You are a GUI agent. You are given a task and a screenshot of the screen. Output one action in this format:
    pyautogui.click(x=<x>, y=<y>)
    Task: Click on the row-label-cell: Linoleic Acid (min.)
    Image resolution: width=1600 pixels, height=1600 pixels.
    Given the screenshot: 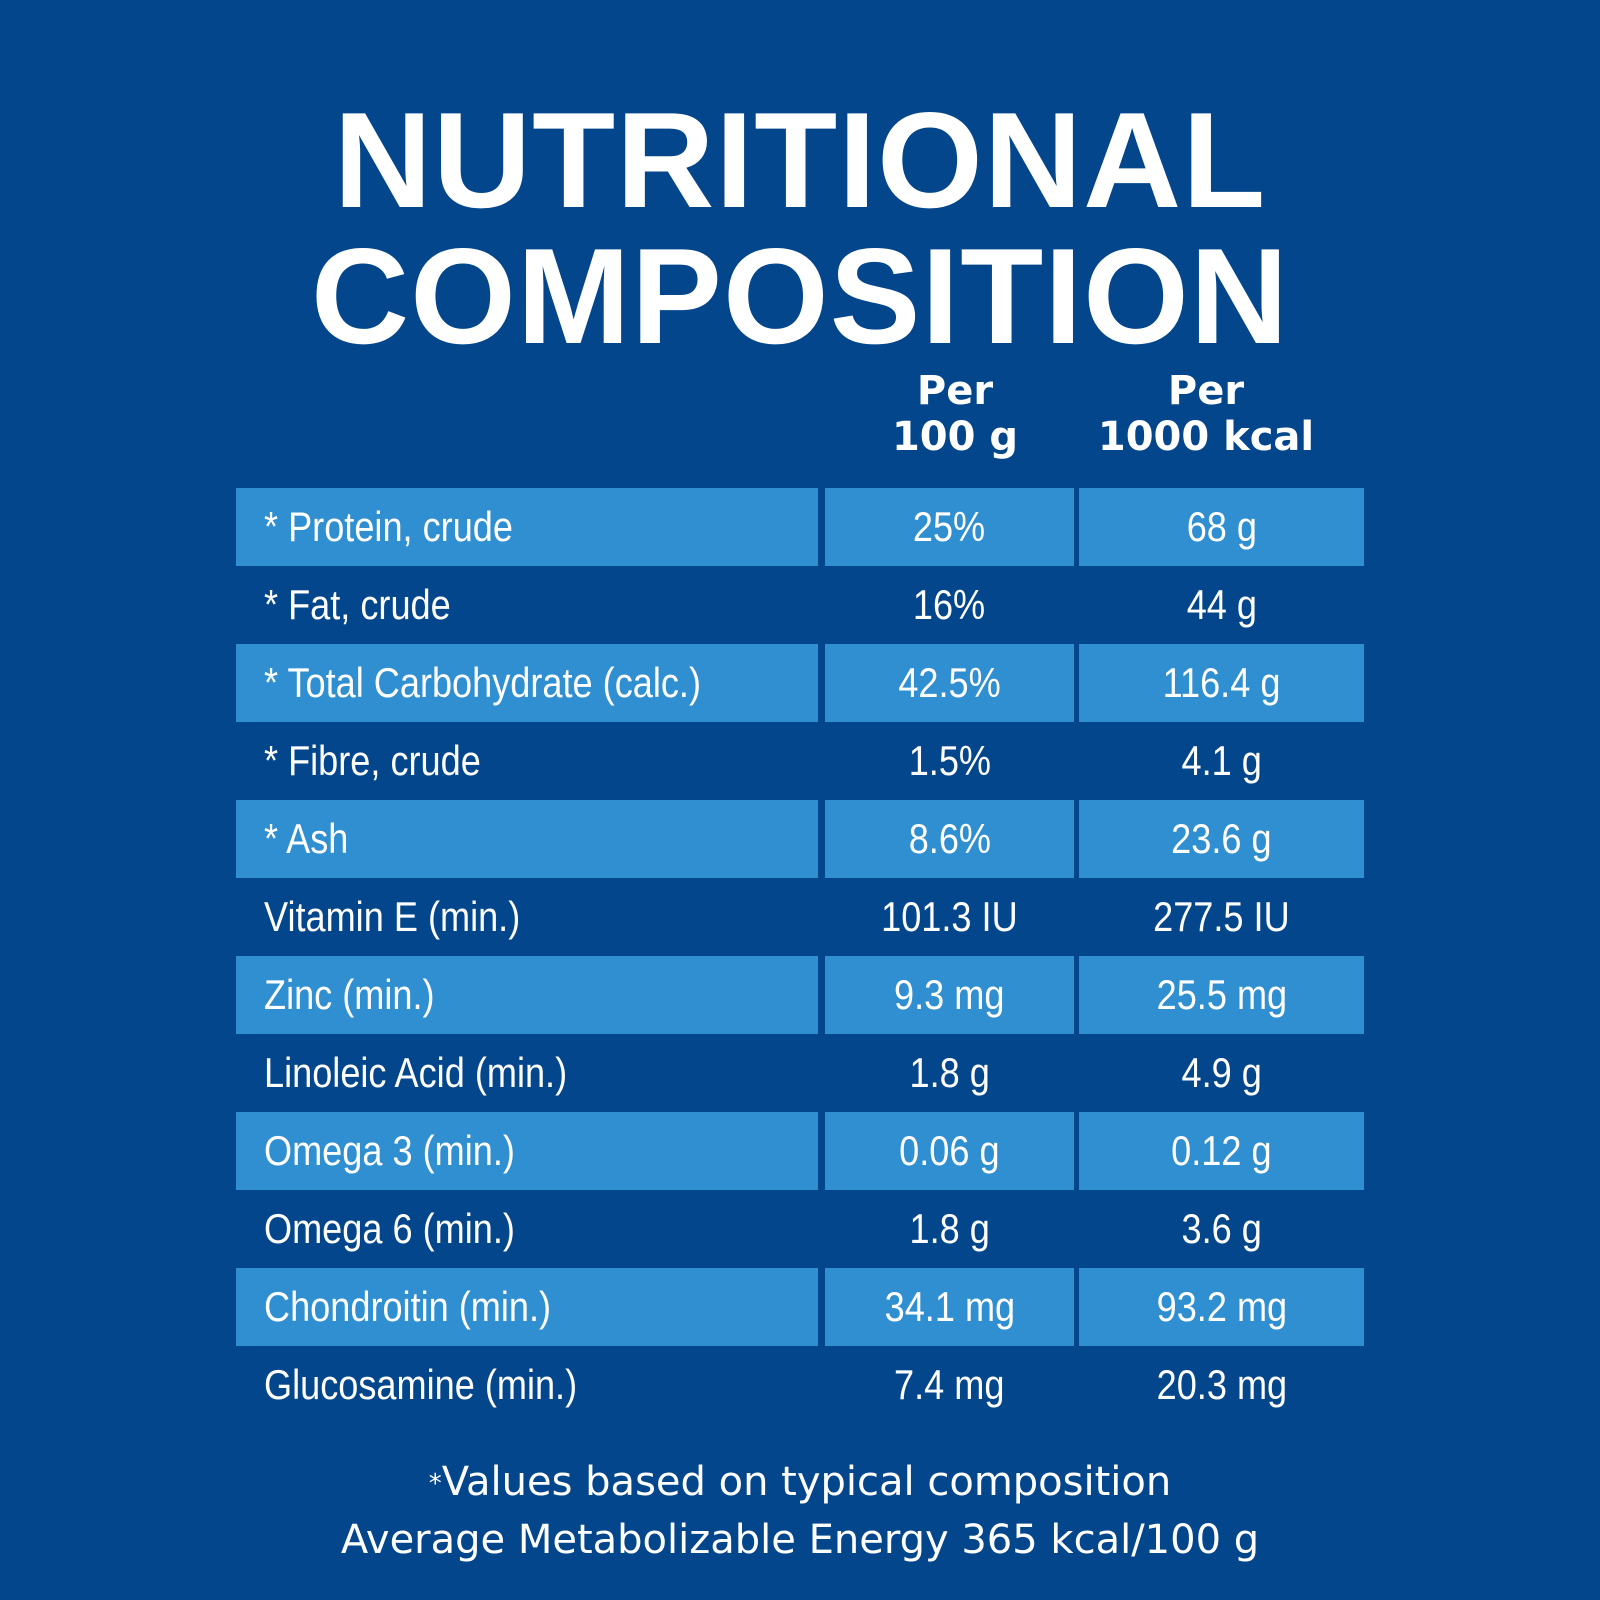 What is the action you would take?
    pyautogui.click(x=527, y=1073)
    